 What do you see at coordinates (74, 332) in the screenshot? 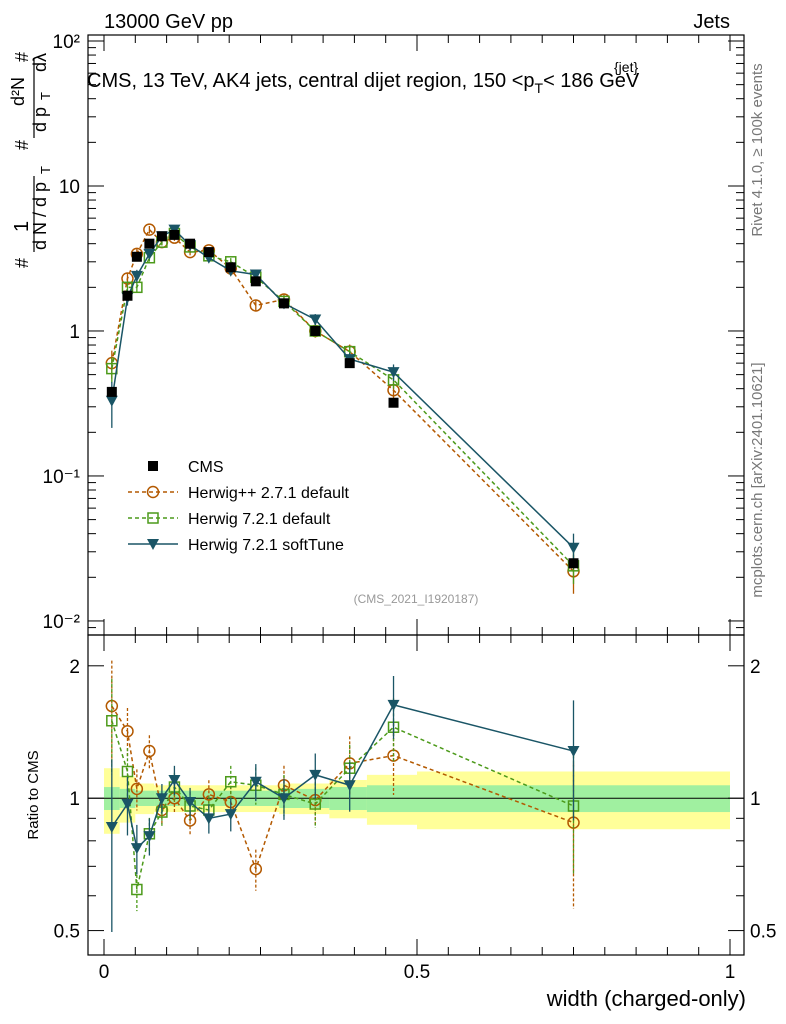
I see `main-ytick-label-2: 1` at bounding box center [74, 332].